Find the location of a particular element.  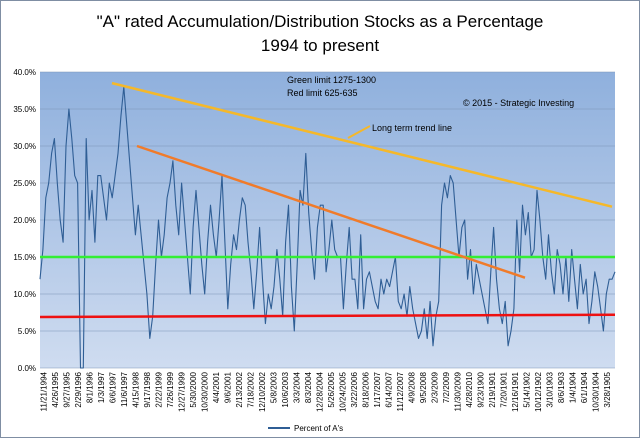

chart-title-line2: 1994 to present is located at coordinates (320, 45).